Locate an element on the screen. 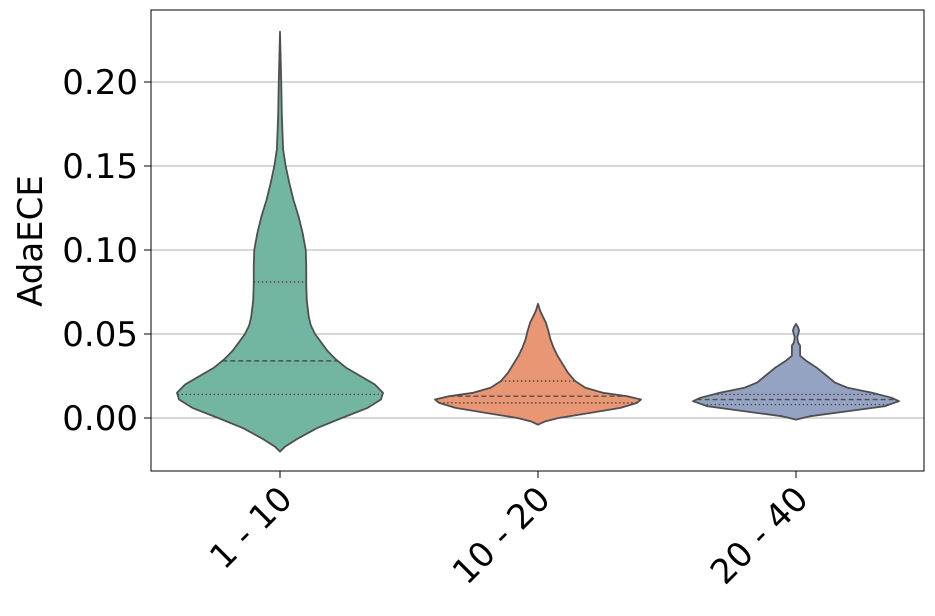 The image size is (935, 616). y-tick-label: 0.10 is located at coordinates (100, 251).